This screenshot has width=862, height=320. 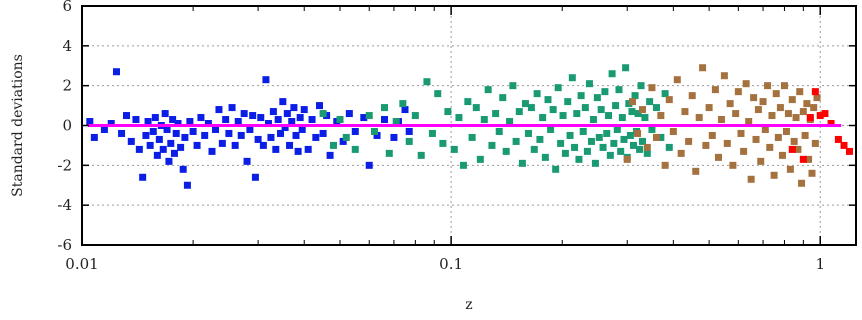 What do you see at coordinates (18, 125) in the screenshot?
I see `y-axis-label: Standard deviations` at bounding box center [18, 125].